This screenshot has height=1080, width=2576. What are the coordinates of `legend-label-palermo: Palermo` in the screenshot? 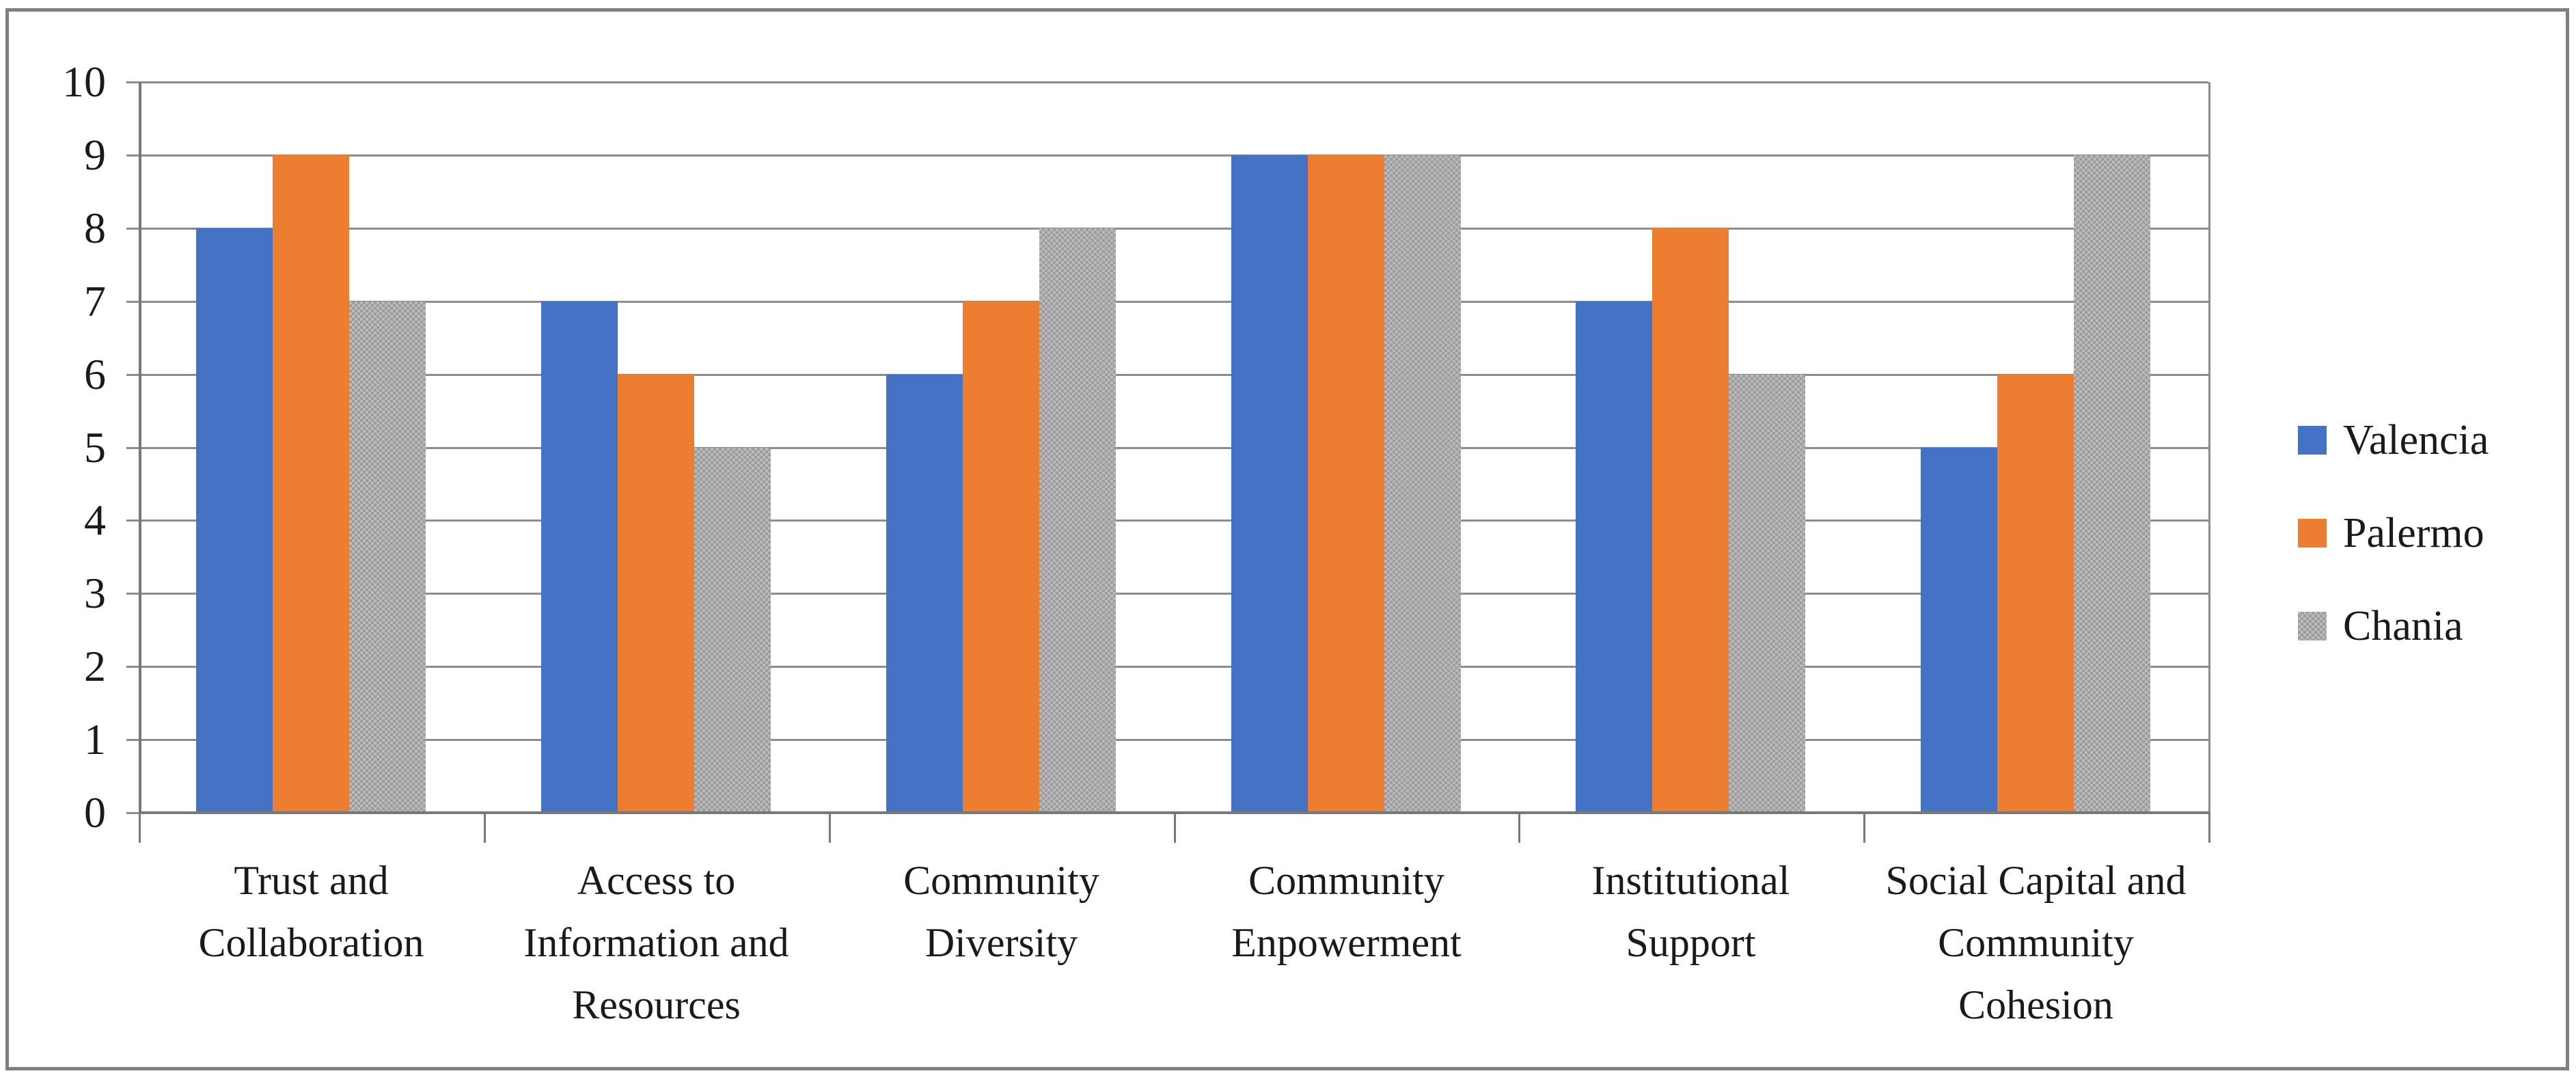 It's located at (2413, 532).